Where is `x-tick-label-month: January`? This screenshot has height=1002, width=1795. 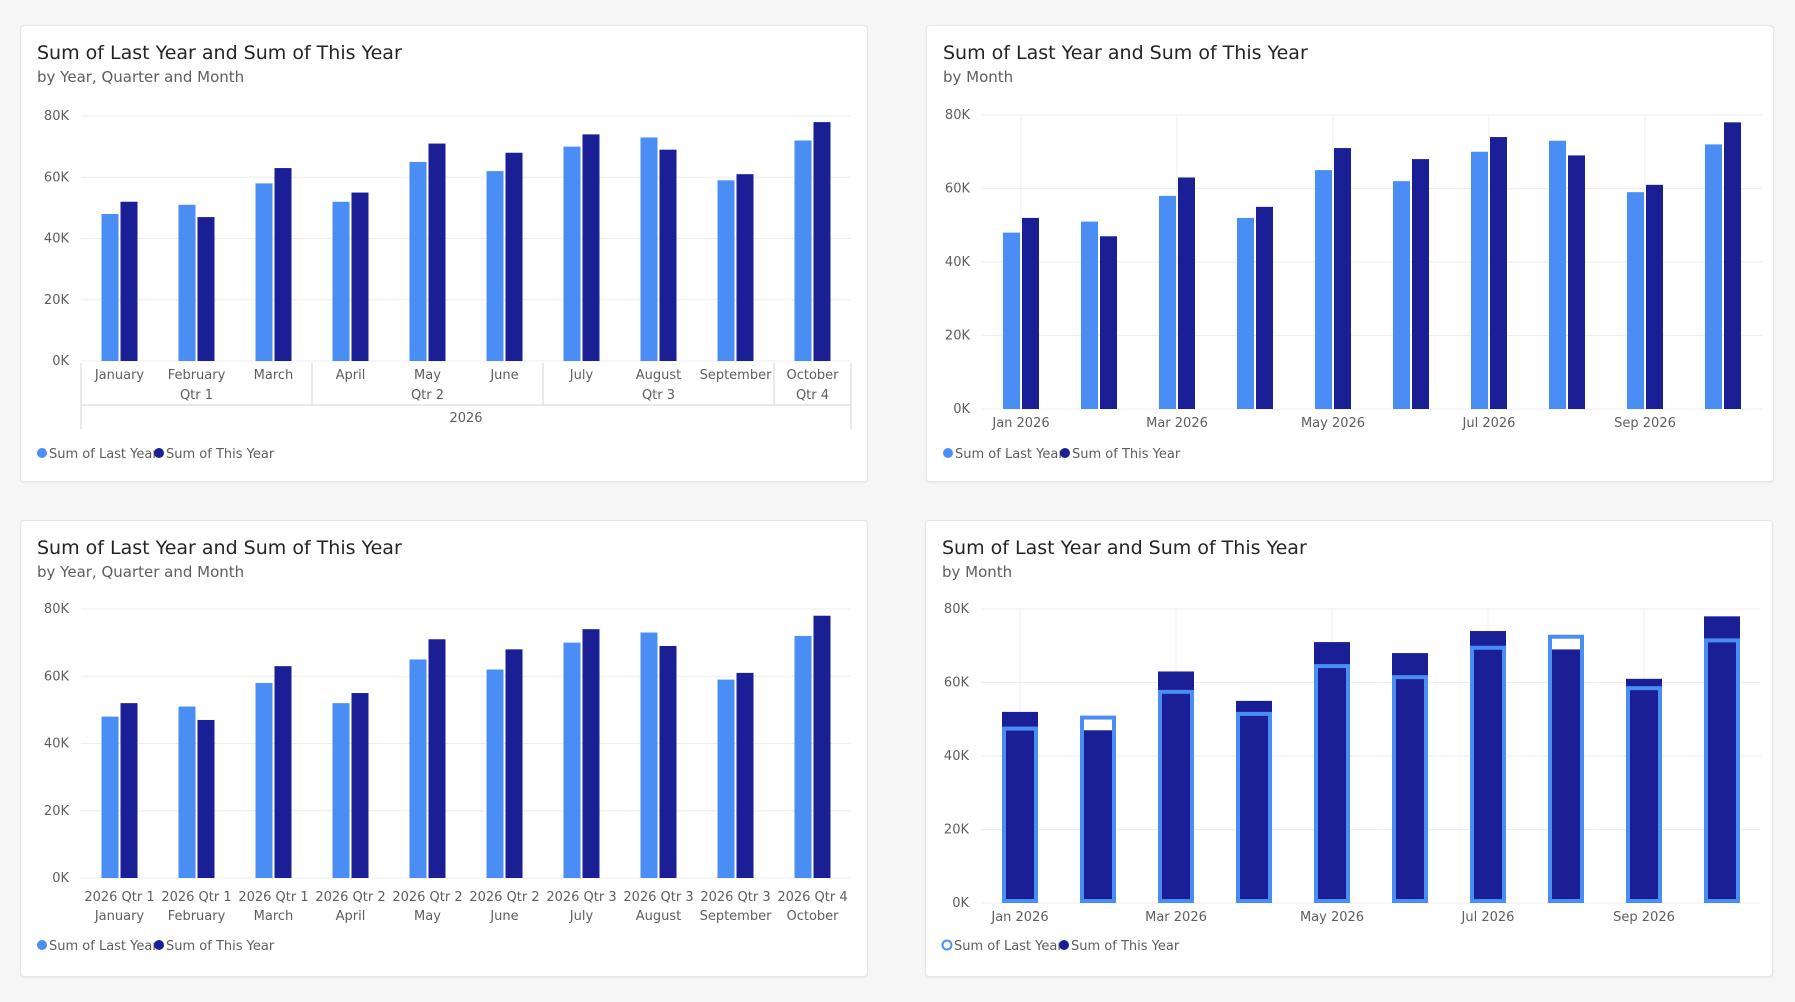
x-tick-label-month: January is located at coordinates (119, 375).